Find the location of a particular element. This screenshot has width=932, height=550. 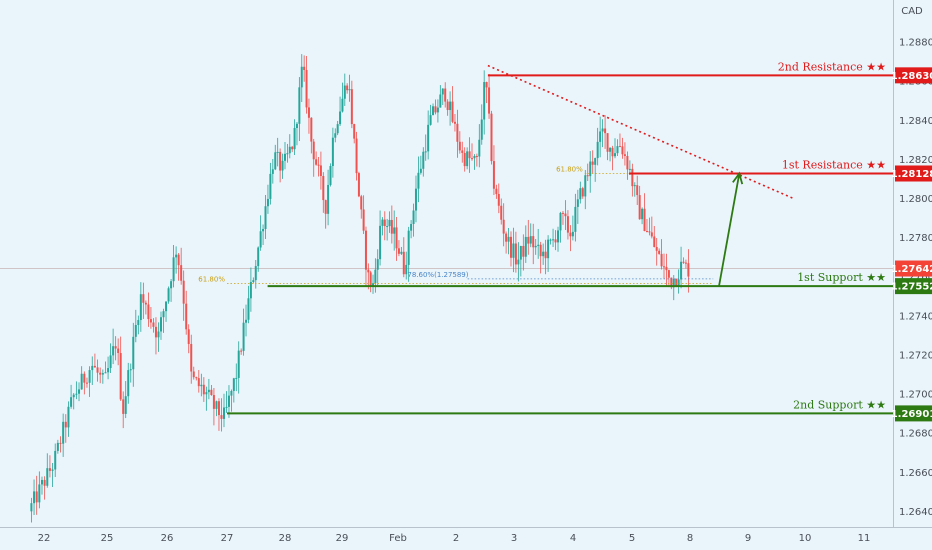

time-tick-label: 4 is located at coordinates (573, 538).